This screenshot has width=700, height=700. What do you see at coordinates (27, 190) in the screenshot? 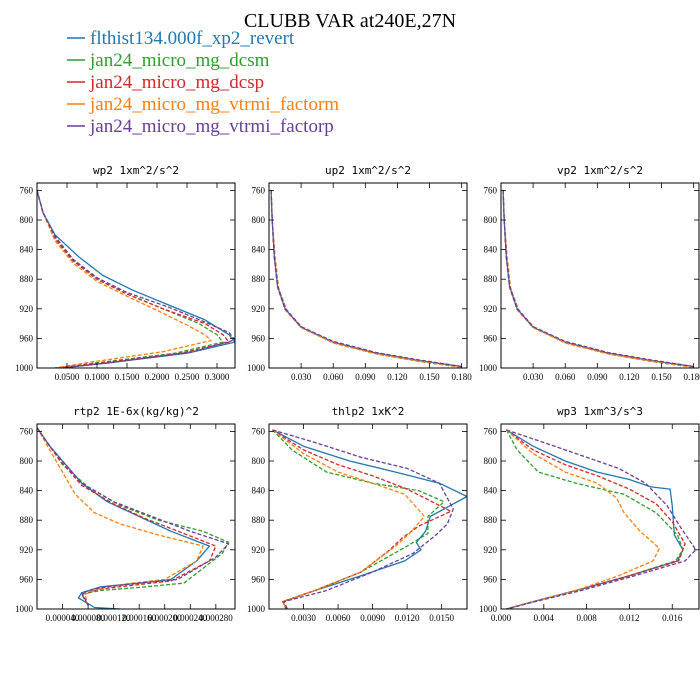
I see `y-tick-label-wp2-760: 760` at bounding box center [27, 190].